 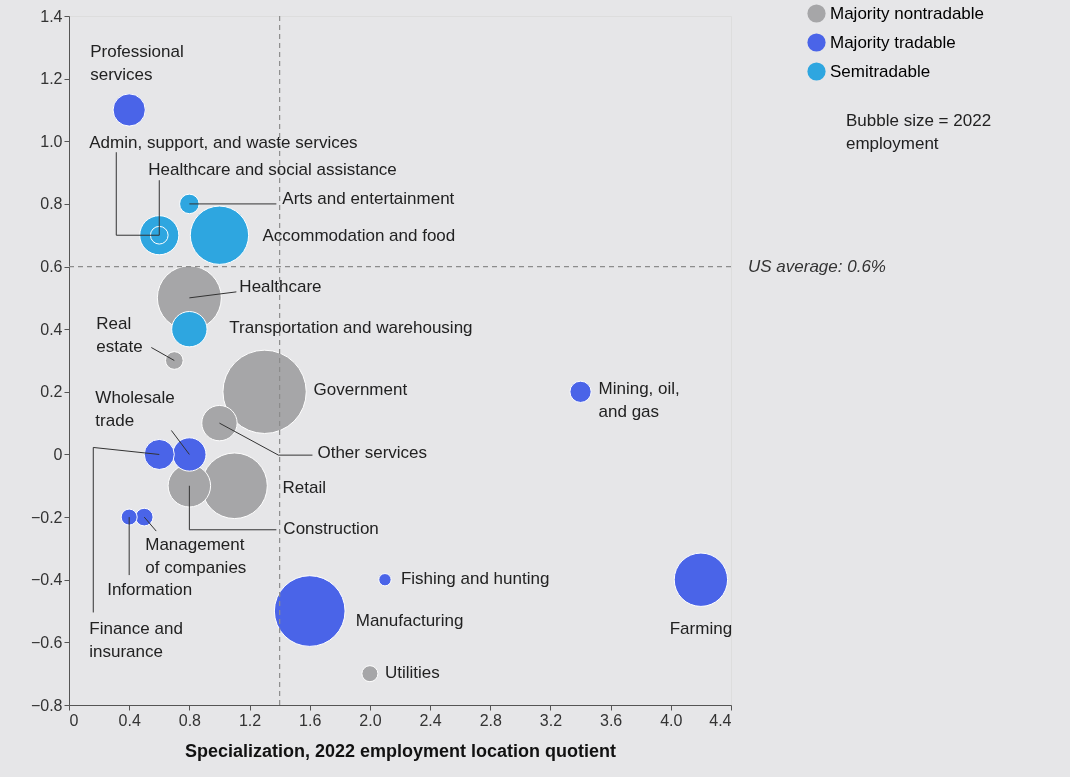 I want to click on x-tick-label: 3.2, so click(x=551, y=720).